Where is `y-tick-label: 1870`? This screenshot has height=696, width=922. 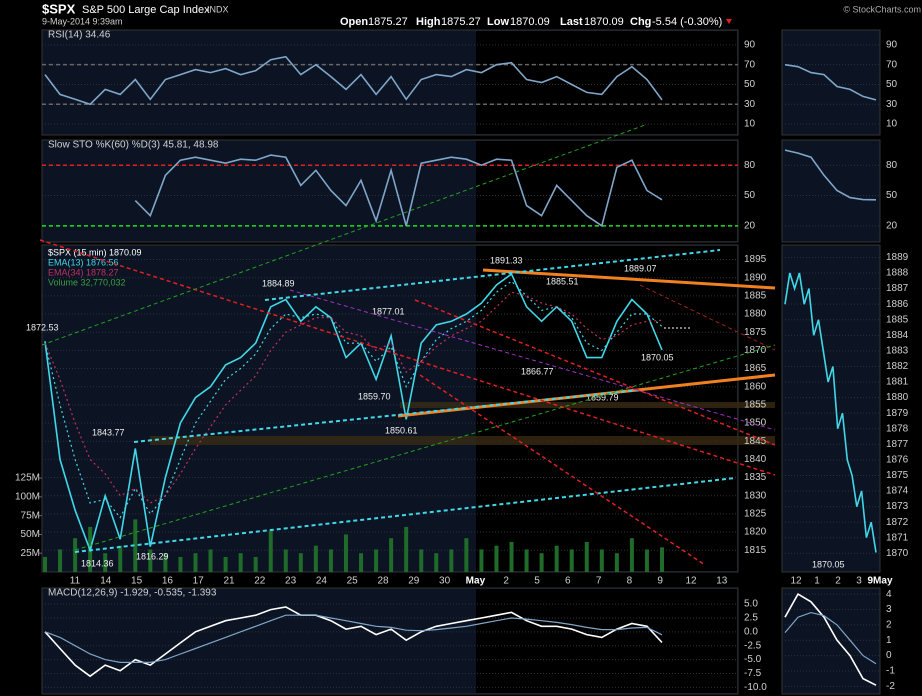
y-tick-label: 1870 is located at coordinates (897, 553).